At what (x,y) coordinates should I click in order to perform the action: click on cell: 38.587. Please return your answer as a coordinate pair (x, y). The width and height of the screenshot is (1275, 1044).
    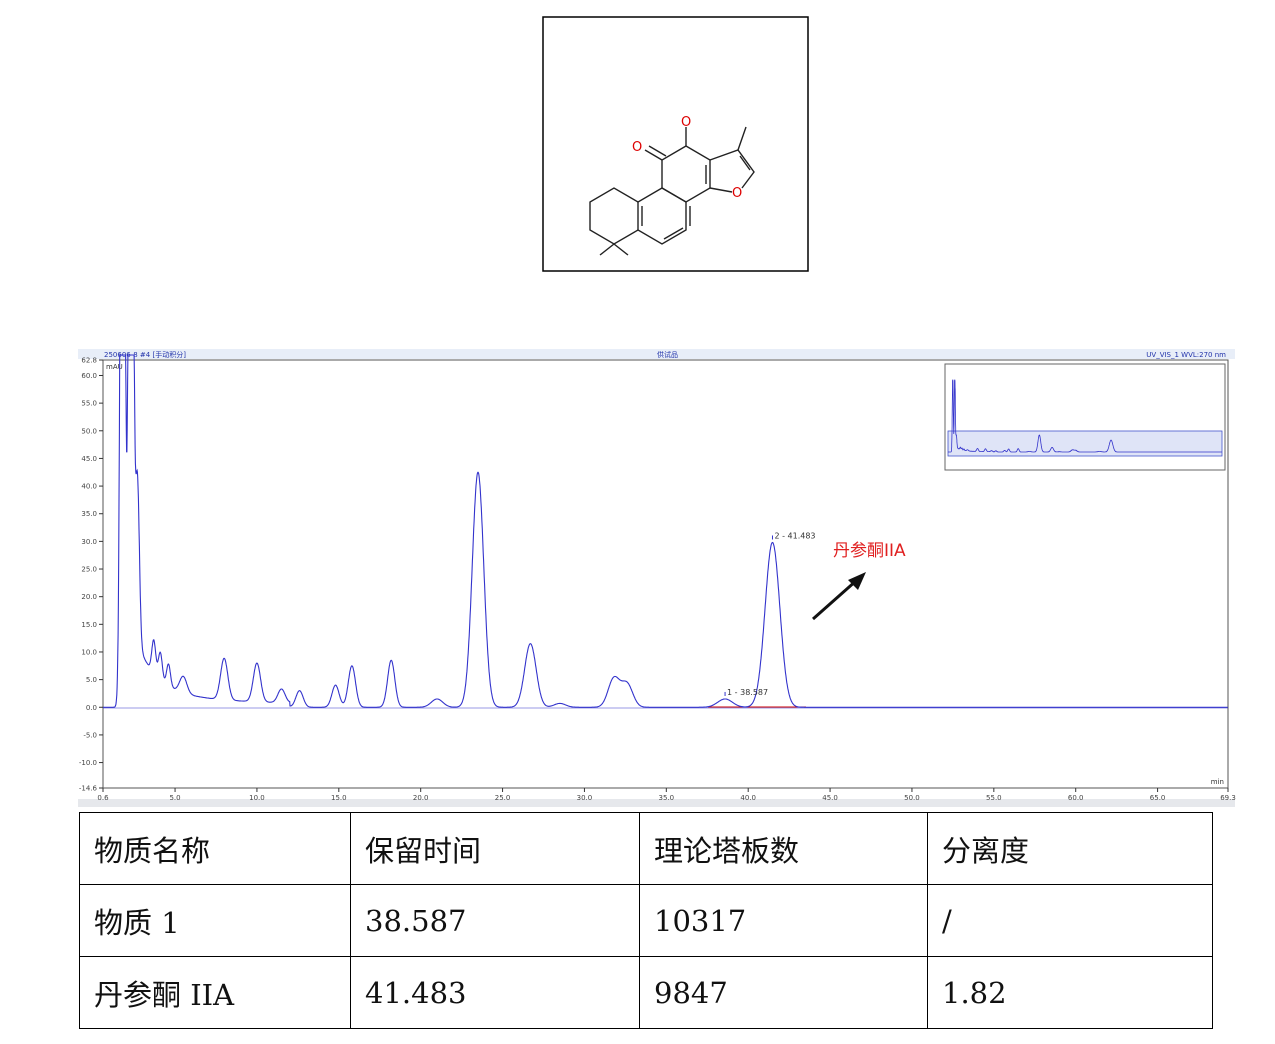
    Looking at the image, I should click on (495, 920).